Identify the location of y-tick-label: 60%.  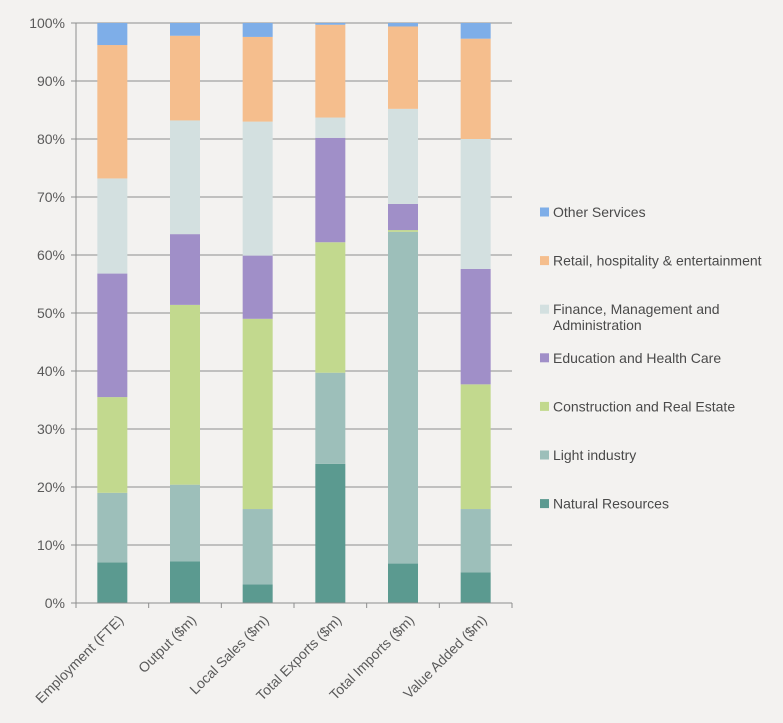
(51, 255).